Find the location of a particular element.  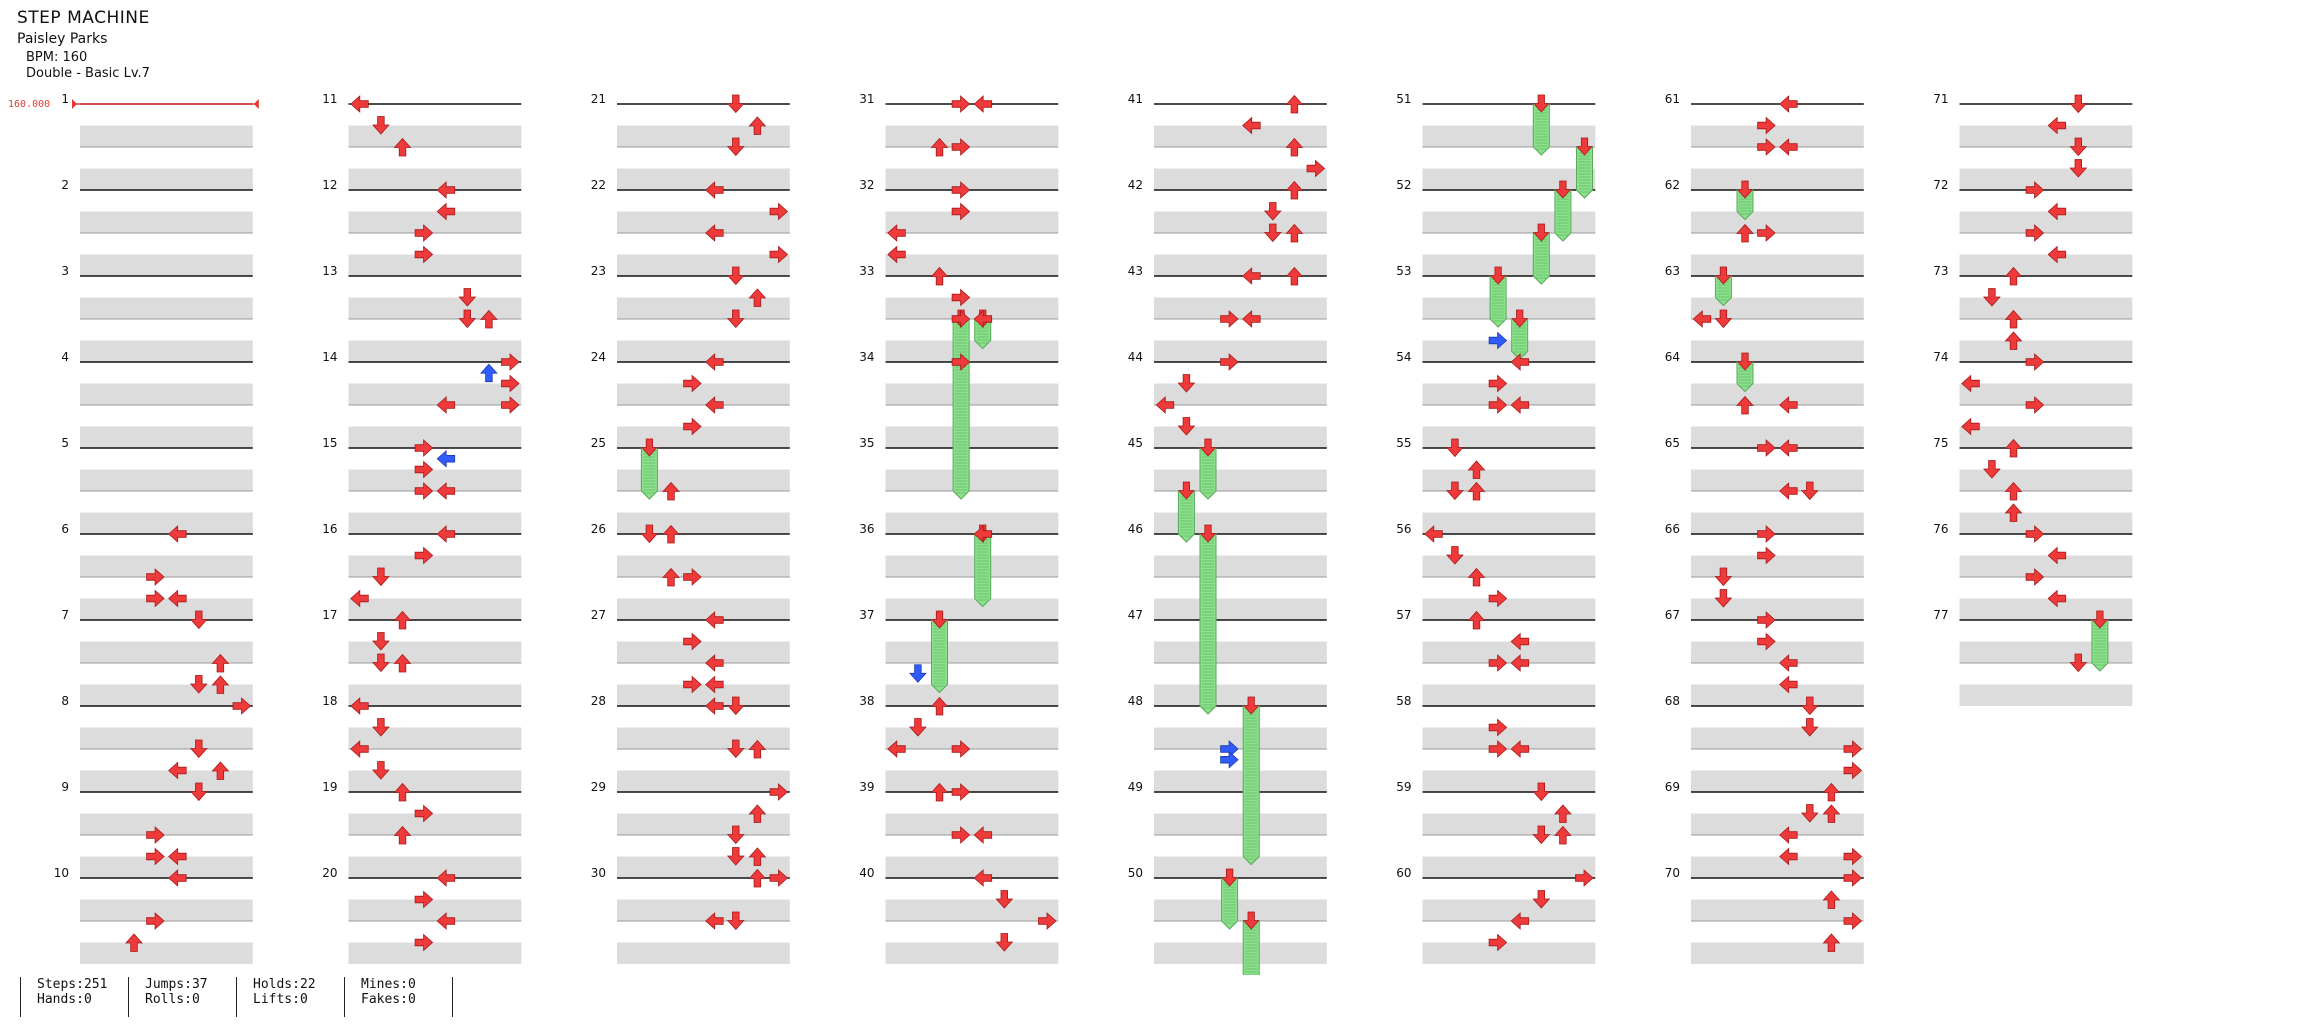

bpm-label: BPM: 160 is located at coordinates (57, 57).